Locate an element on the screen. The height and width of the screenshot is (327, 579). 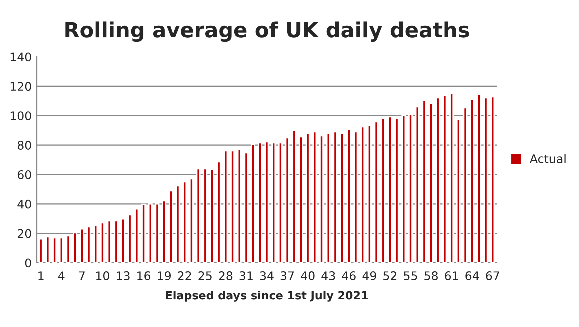
x-tick-label: 52 is located at coordinates (390, 276).